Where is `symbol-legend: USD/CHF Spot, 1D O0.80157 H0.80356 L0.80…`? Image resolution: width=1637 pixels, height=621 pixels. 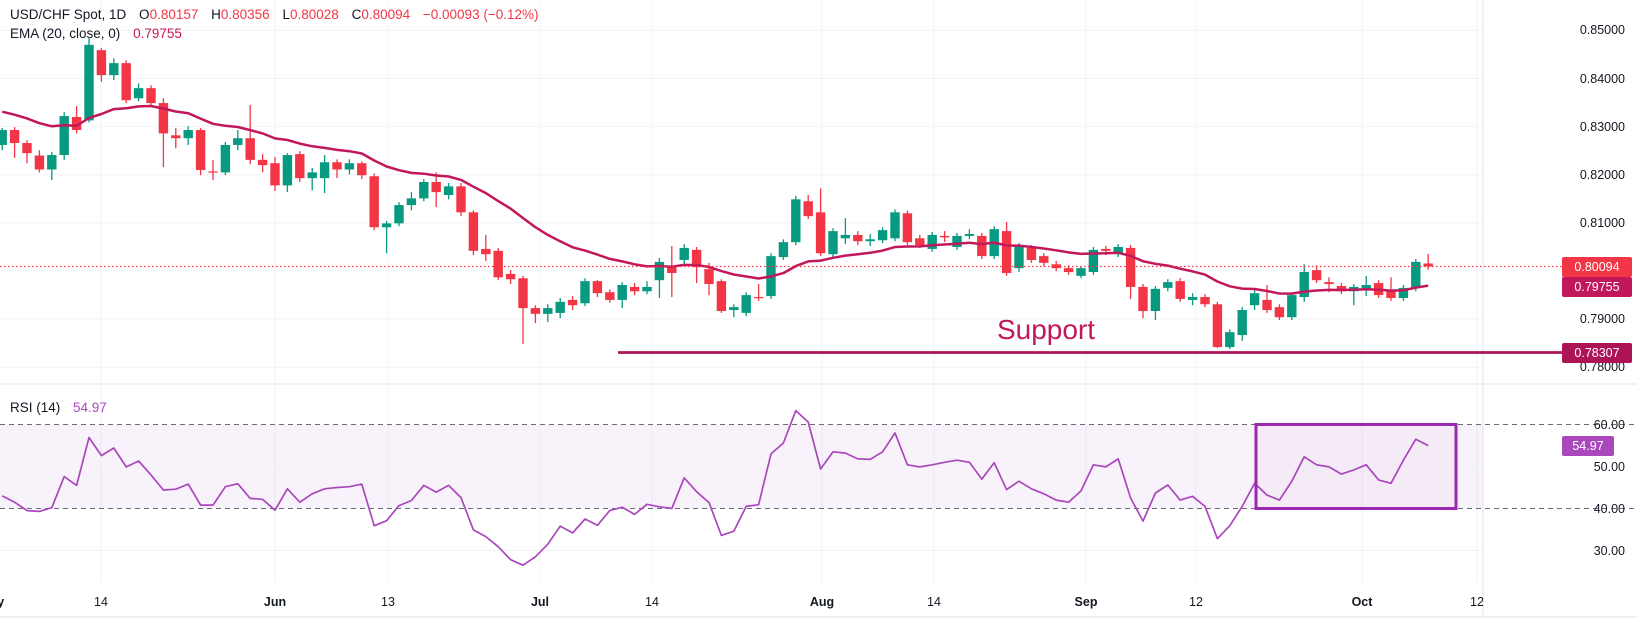 symbol-legend: USD/CHF Spot, 1D O0.80157 H0.80356 L0.80… is located at coordinates (274, 14).